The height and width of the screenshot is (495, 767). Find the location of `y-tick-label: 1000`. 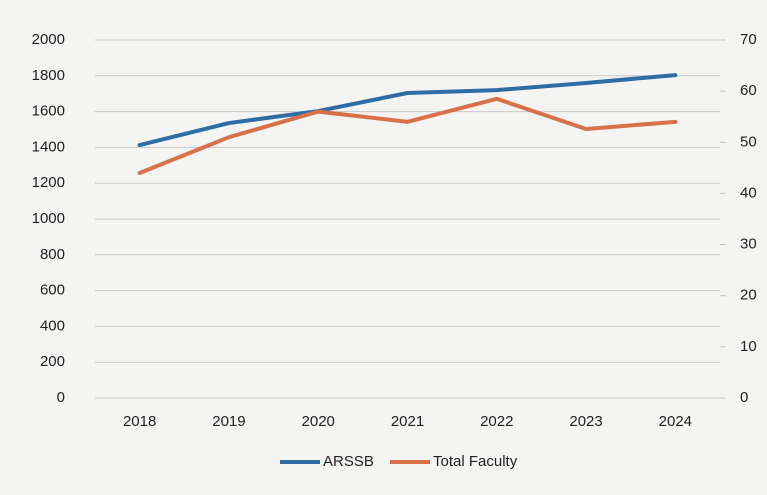

y-tick-label: 1000 is located at coordinates (48, 218).